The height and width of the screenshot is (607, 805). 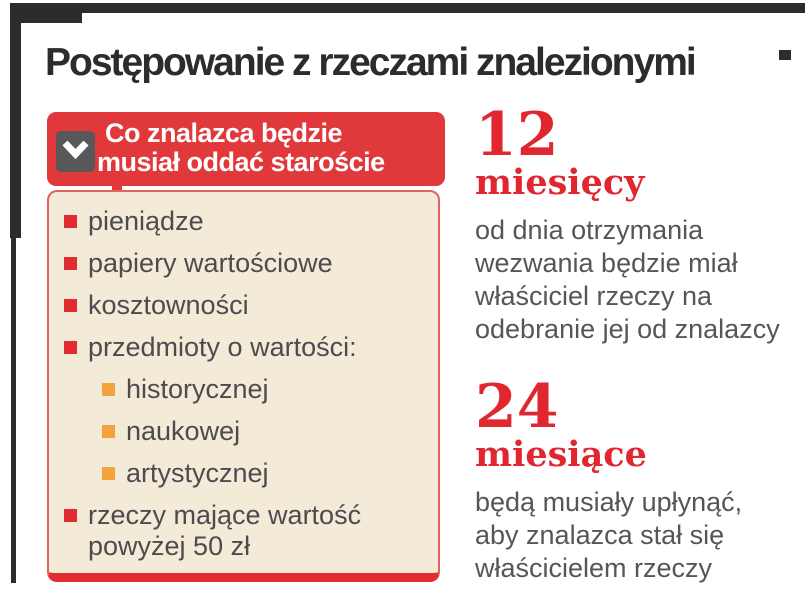 I want to click on title-end-mark-square, so click(x=785, y=55).